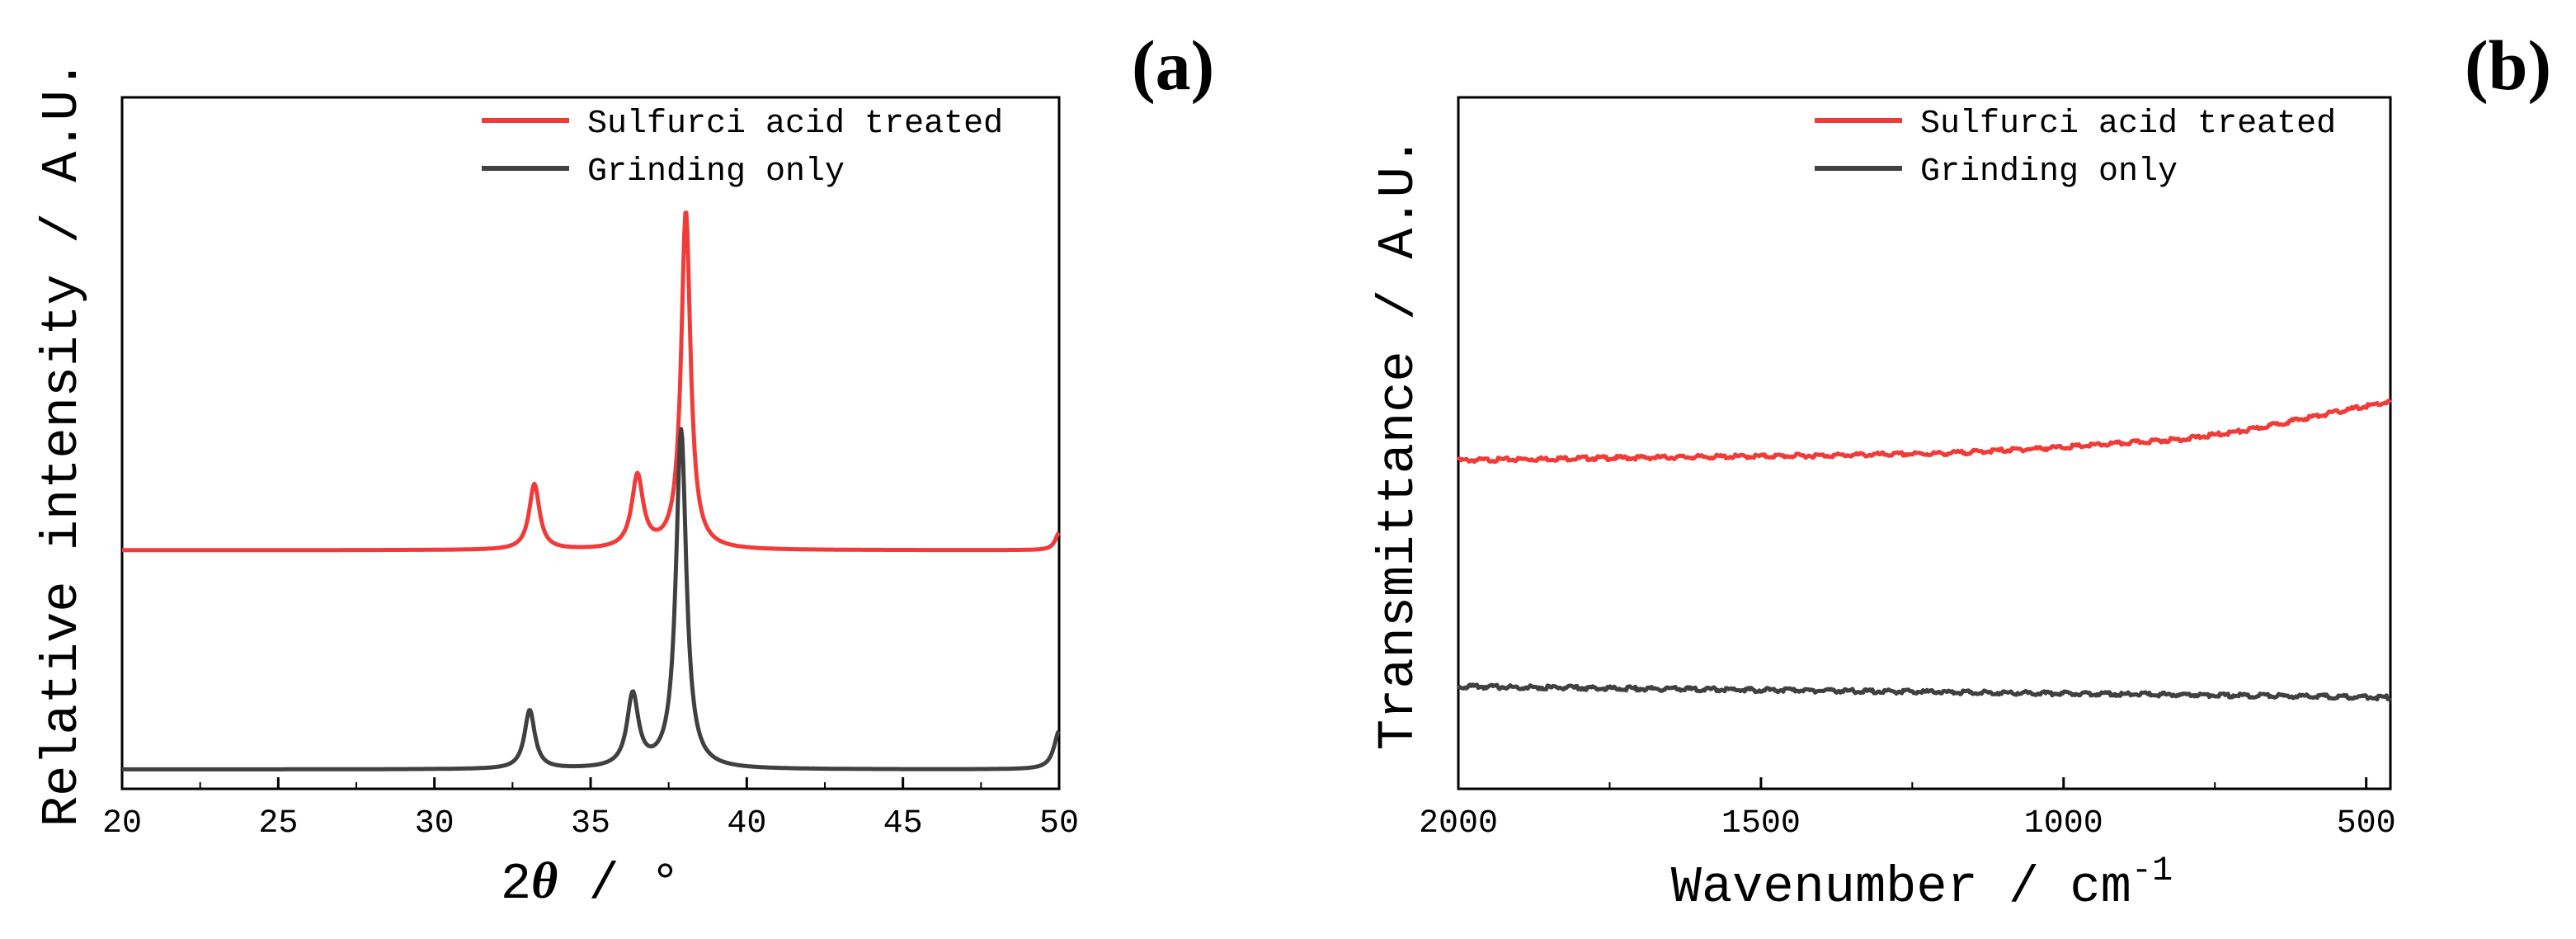  I want to click on panel-a-y-axis-title: Relative intensity / A.U., so click(63, 443).